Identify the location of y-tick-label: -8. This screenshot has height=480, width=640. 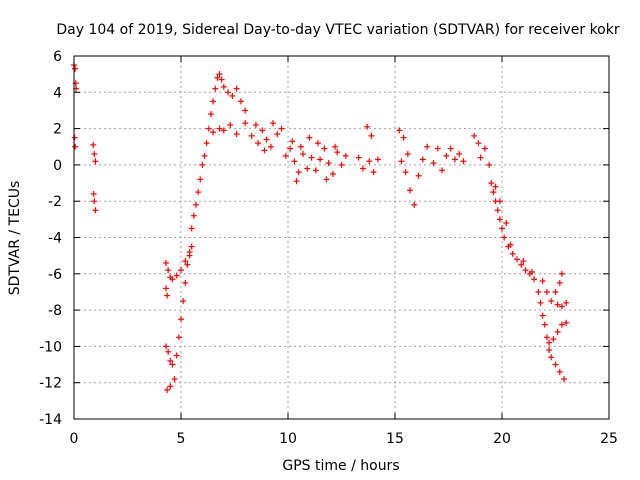
(55, 311).